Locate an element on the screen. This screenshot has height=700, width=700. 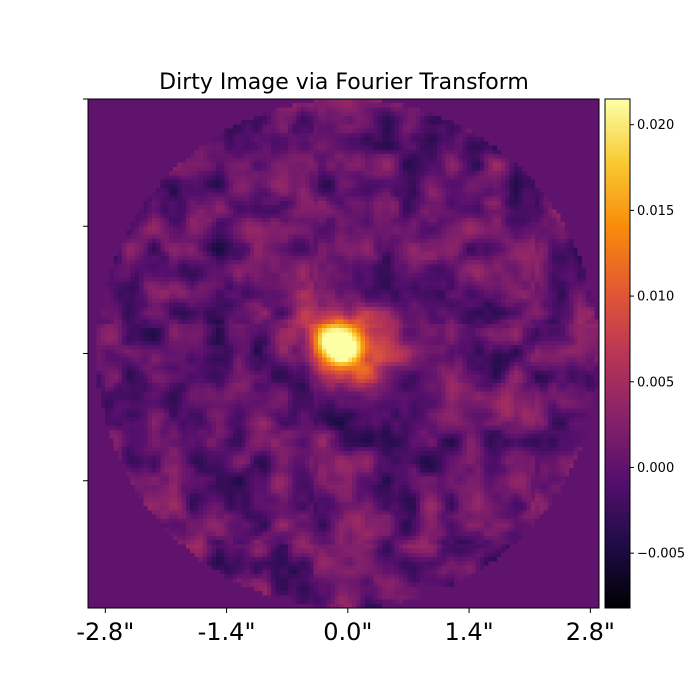
chart-title: Dirty Image via Fourier Transform is located at coordinates (344, 82).